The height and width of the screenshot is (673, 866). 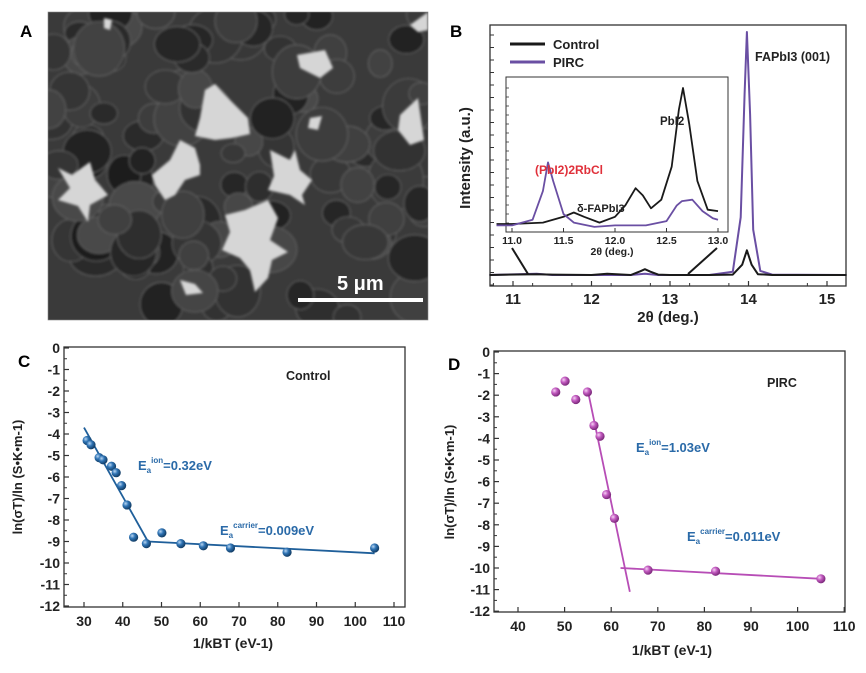 What do you see at coordinates (666, 241) in the screenshot?
I see `inset-x-tick-label: 12.5` at bounding box center [666, 241].